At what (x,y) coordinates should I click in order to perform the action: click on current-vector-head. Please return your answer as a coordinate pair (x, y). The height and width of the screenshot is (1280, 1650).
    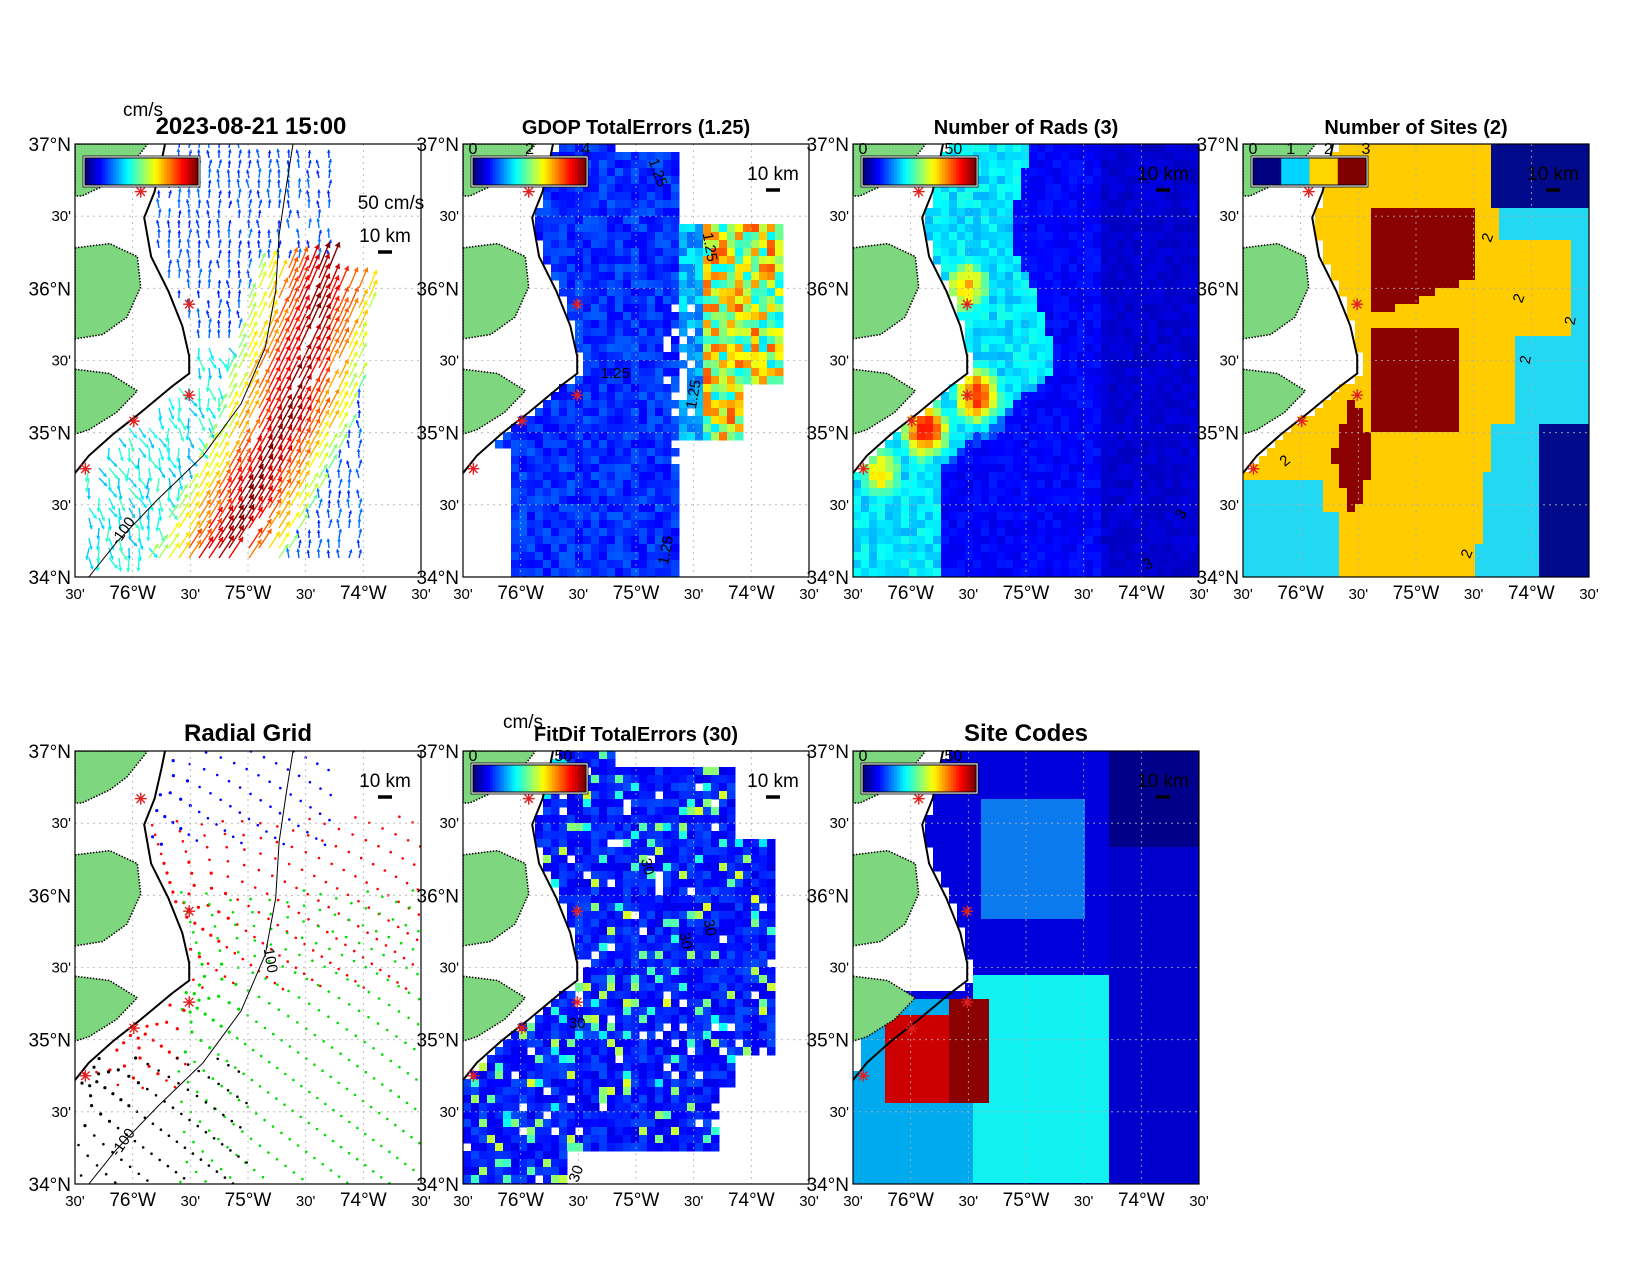
    Looking at the image, I should click on (219, 141).